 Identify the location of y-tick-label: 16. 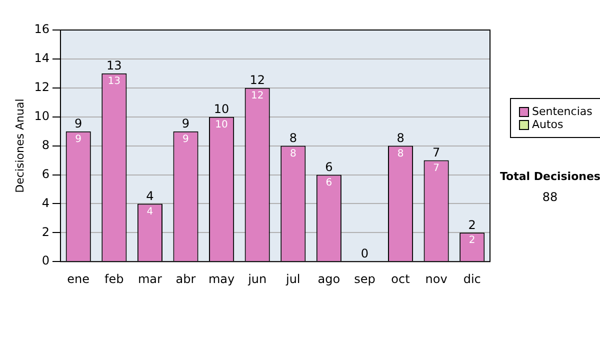
(42, 29).